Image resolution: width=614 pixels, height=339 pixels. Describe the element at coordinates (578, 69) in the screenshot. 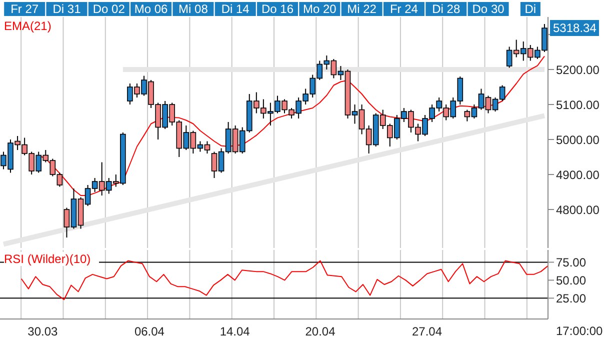

I see `y-tick-label: 5200.00` at that location.